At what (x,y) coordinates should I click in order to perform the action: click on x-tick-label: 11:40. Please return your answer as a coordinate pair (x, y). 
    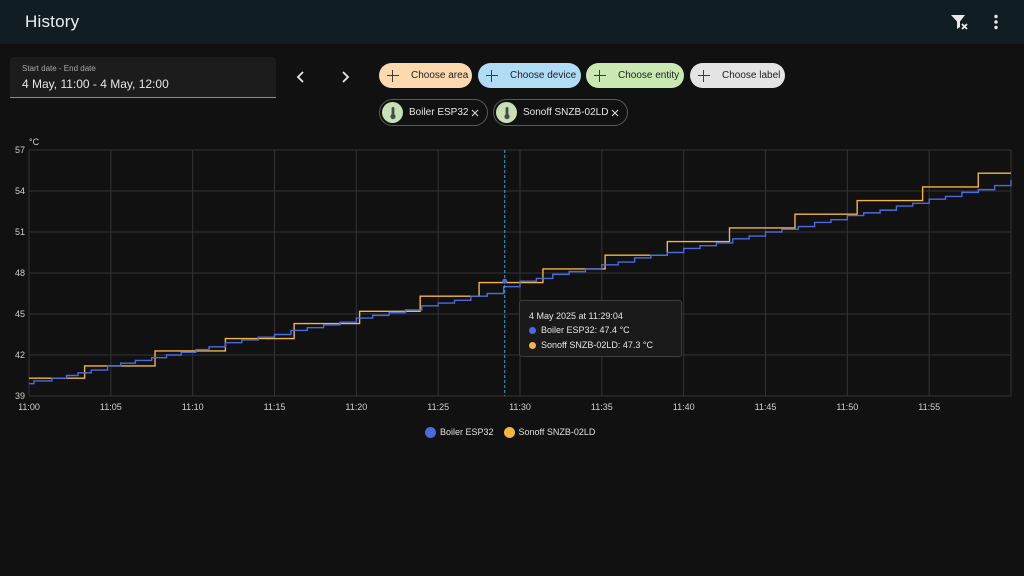
    Looking at the image, I should click on (684, 407).